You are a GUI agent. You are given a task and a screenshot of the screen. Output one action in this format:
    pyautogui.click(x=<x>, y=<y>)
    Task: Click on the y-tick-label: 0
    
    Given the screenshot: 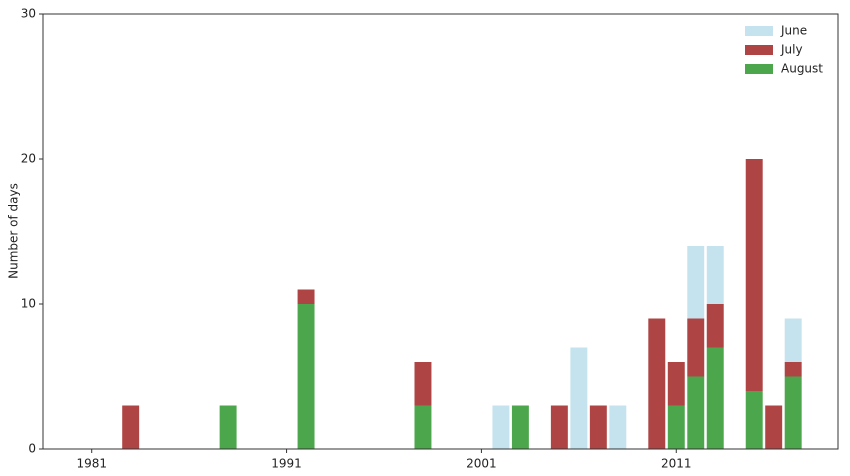 What is the action you would take?
    pyautogui.click(x=32, y=449)
    